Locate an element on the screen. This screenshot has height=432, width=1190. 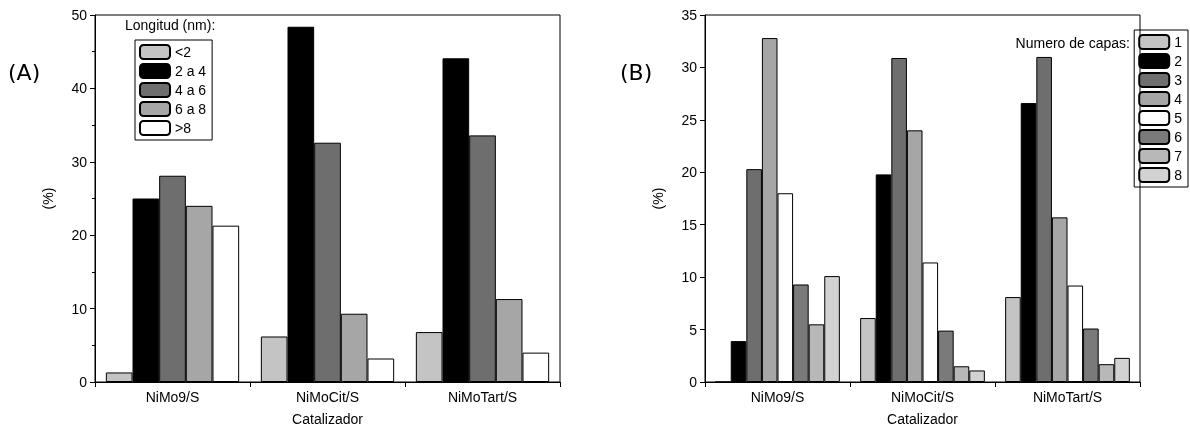
legend-label: 1 is located at coordinates (1178, 42).